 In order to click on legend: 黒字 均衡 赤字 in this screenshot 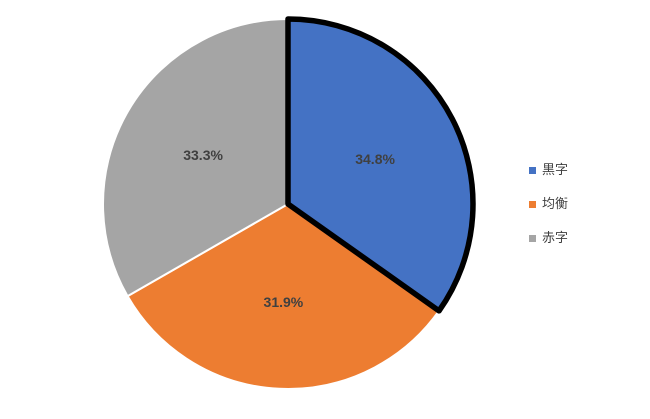, I will do `click(548, 204)`.